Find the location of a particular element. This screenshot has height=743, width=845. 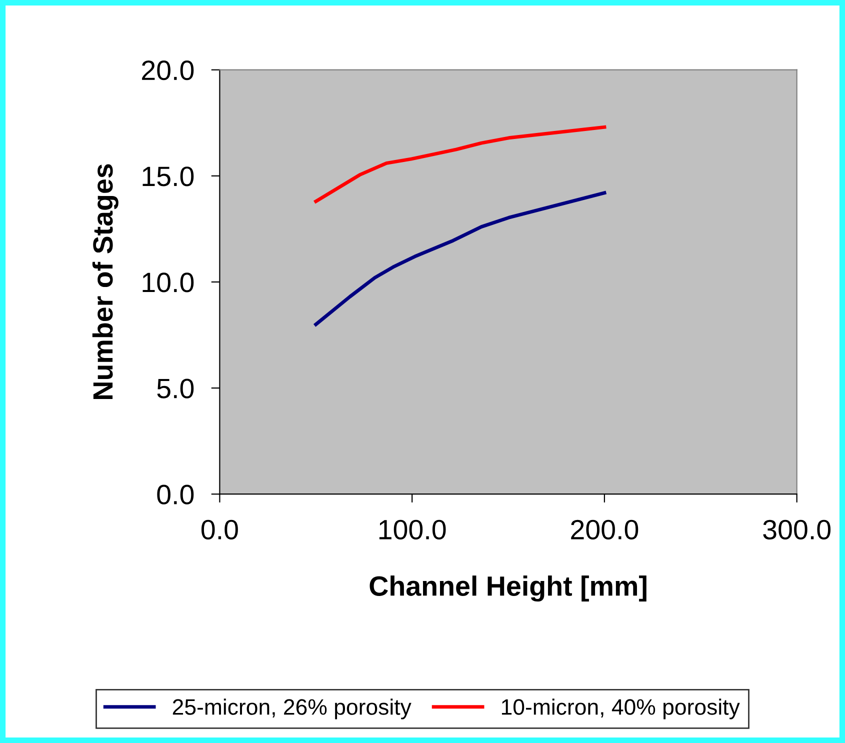

y-axis-title: Number of Stages is located at coordinates (105, 281).